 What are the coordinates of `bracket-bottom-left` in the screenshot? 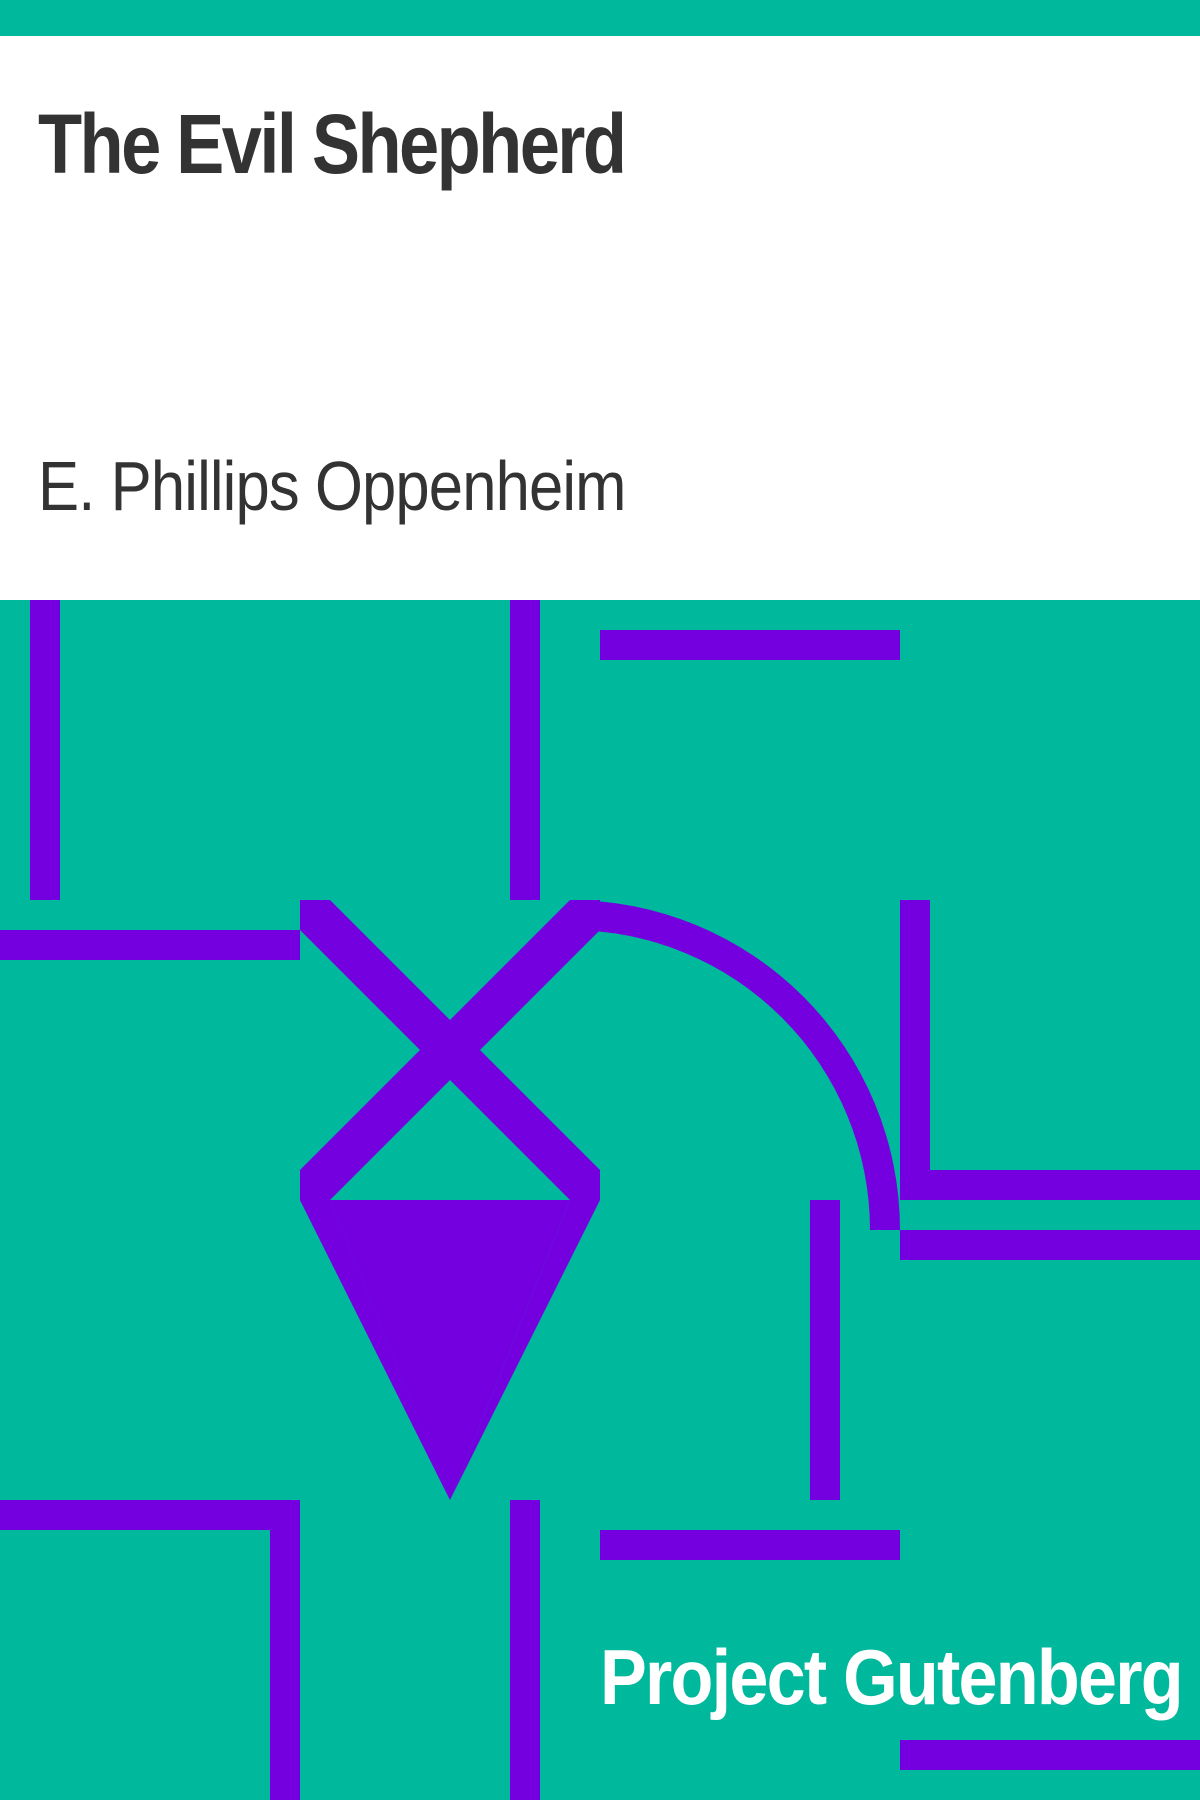 It's located at (150, 1650).